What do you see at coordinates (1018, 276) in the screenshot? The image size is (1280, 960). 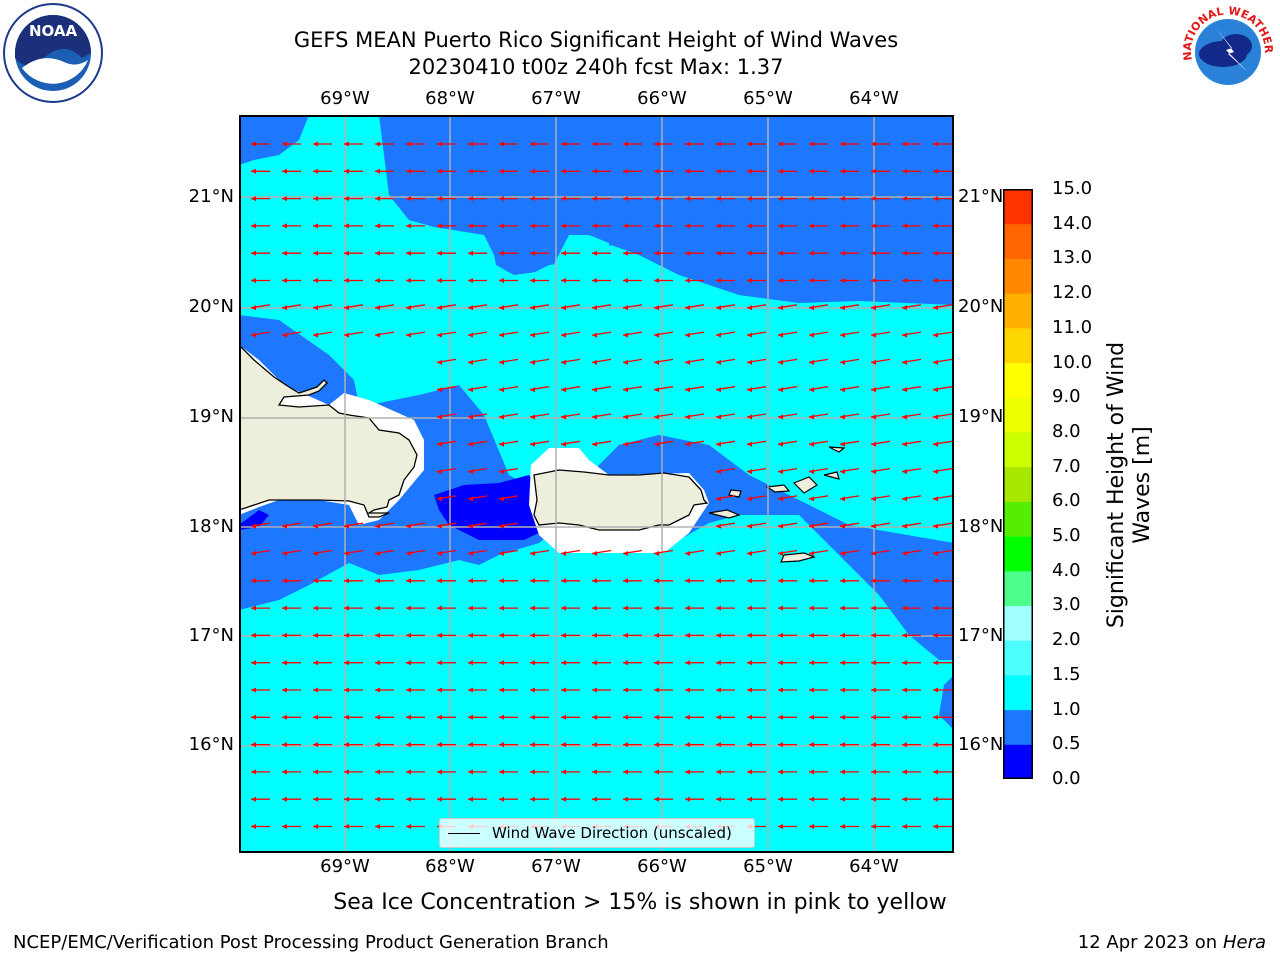 I see `colorbar-cell` at bounding box center [1018, 276].